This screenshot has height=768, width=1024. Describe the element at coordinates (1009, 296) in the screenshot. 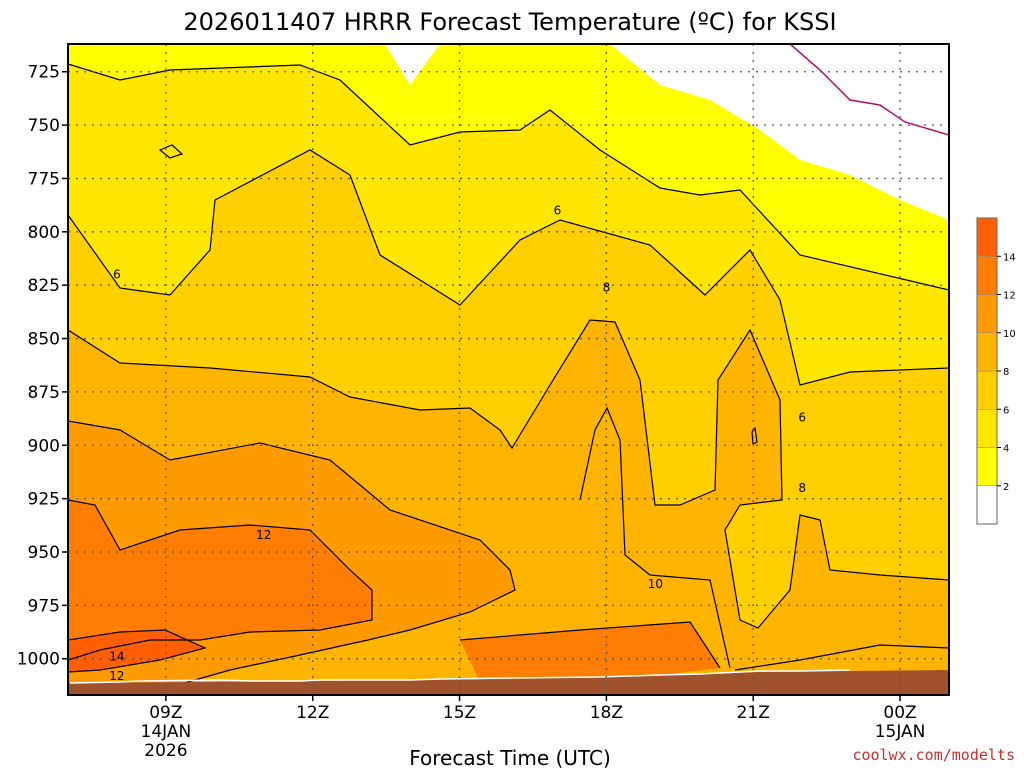

I see `colorbar-label: 12` at that location.